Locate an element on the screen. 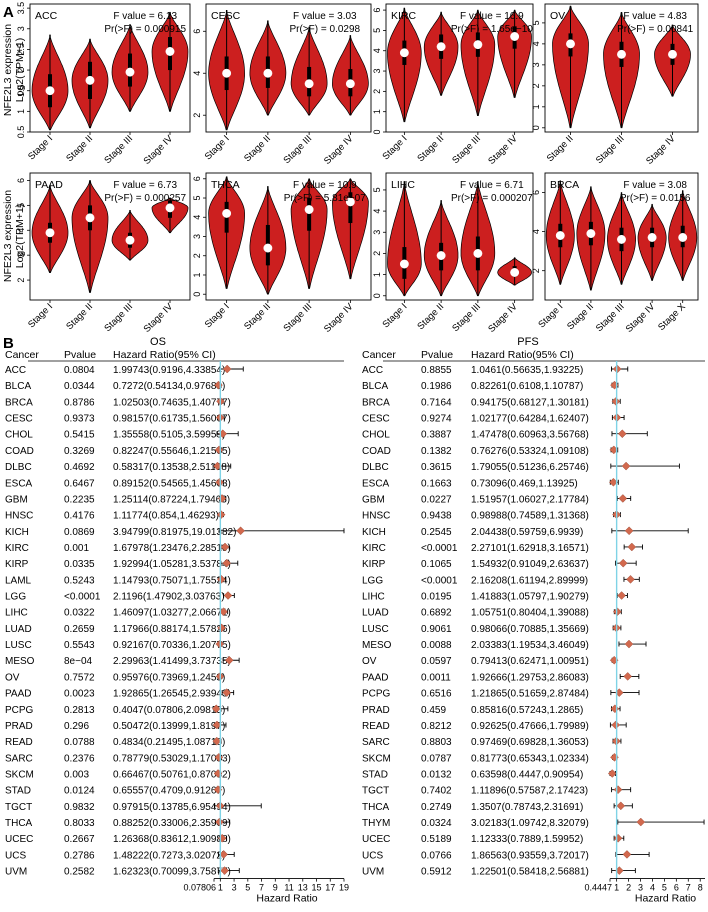 This screenshot has height=912, width=708. row-cancer: DLBC is located at coordinates (18, 467).